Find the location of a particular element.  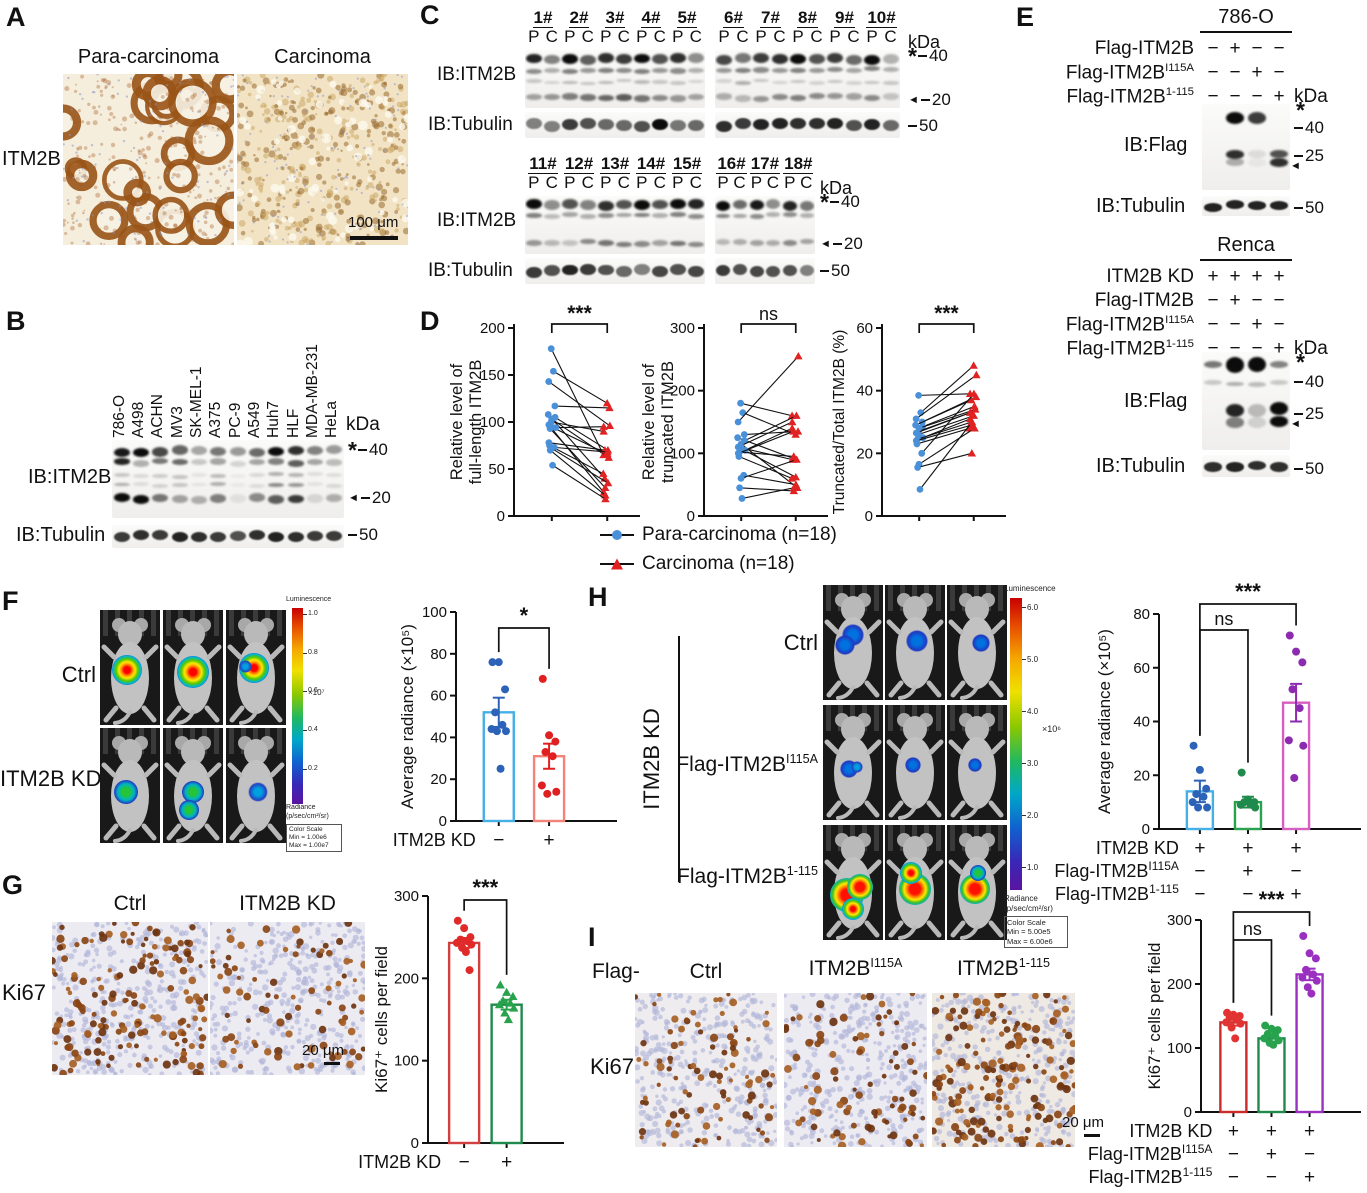

e-condition-symbol: + is located at coordinates (1279, 276).